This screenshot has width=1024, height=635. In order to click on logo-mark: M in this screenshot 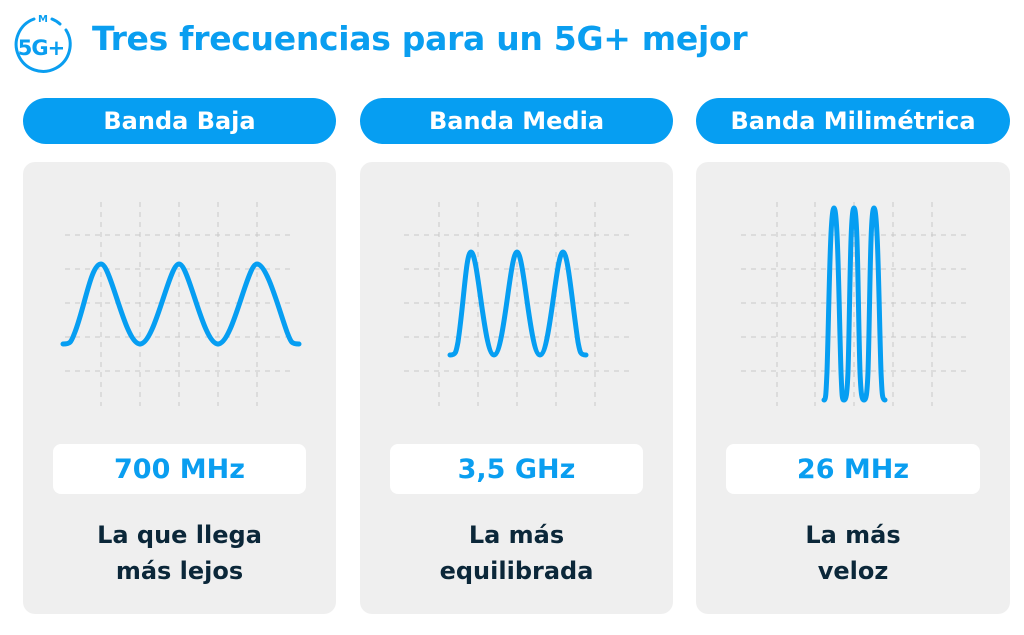, I will do `click(43, 19)`.